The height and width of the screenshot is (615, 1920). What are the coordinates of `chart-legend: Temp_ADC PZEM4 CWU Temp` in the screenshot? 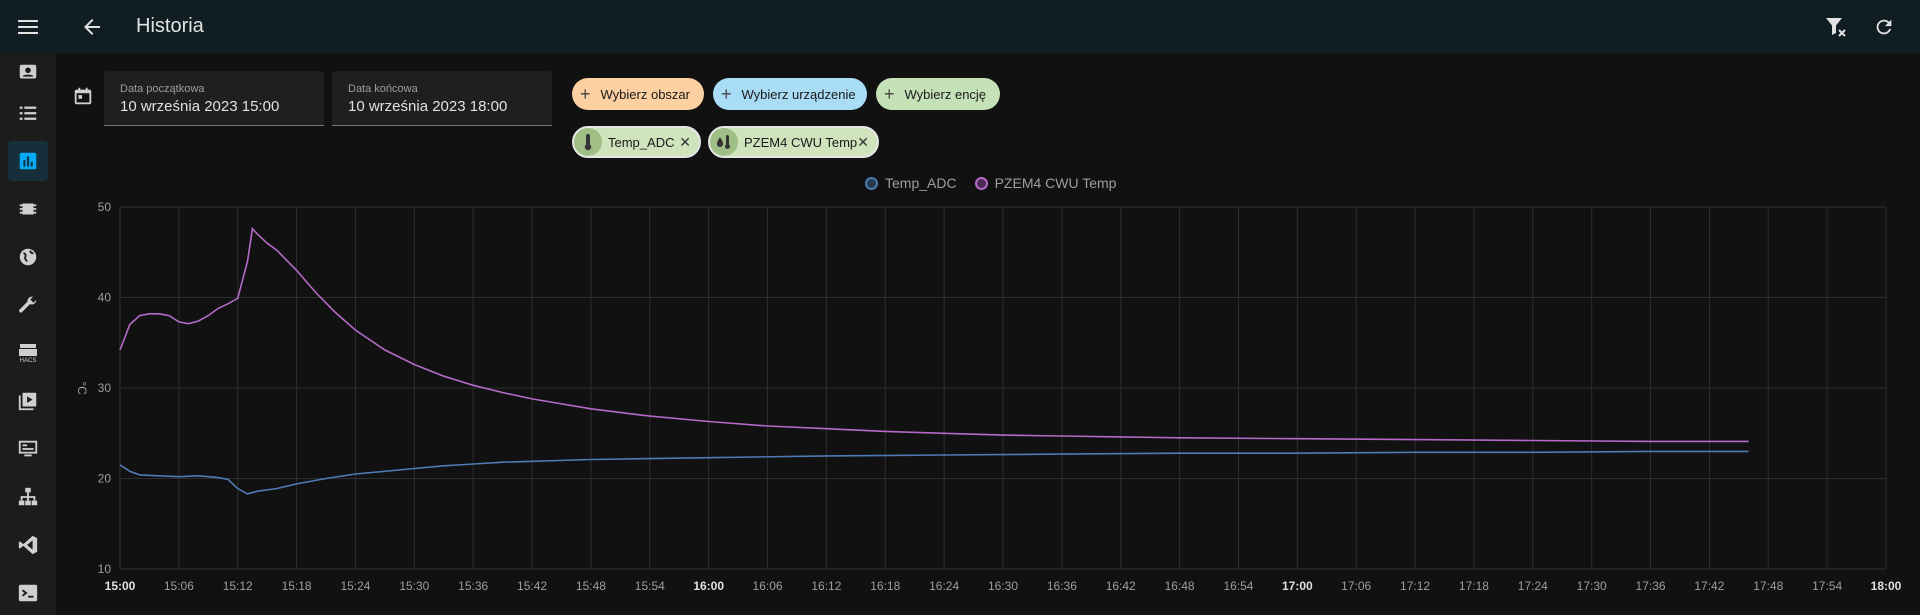 It's located at (999, 183).